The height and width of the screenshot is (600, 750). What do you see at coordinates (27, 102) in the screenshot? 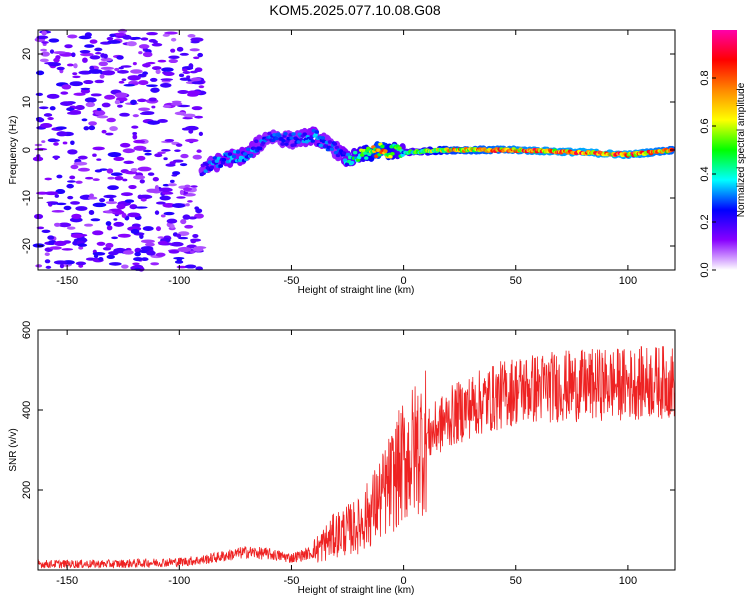
I see `y-tick-label: 10` at bounding box center [27, 102].